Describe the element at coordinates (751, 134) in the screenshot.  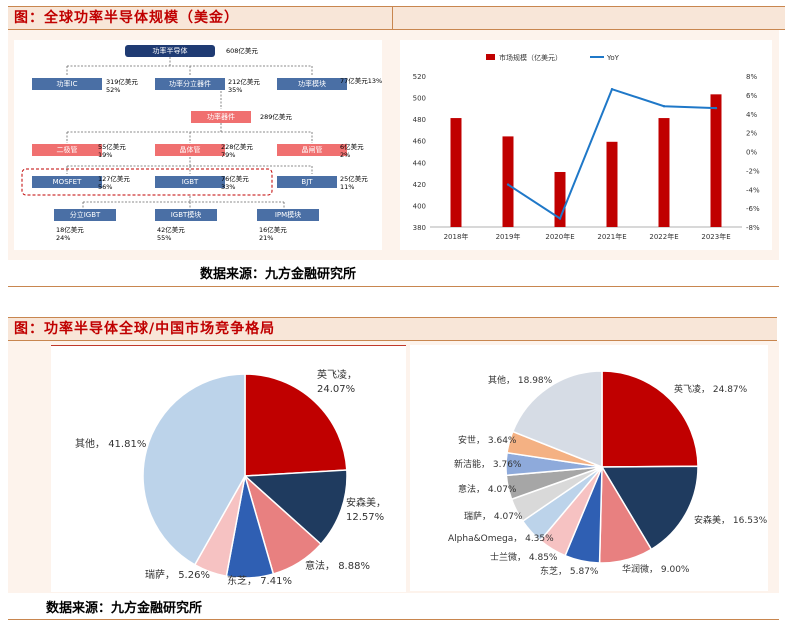
I see `y2-tick-label: 2%` at that location.